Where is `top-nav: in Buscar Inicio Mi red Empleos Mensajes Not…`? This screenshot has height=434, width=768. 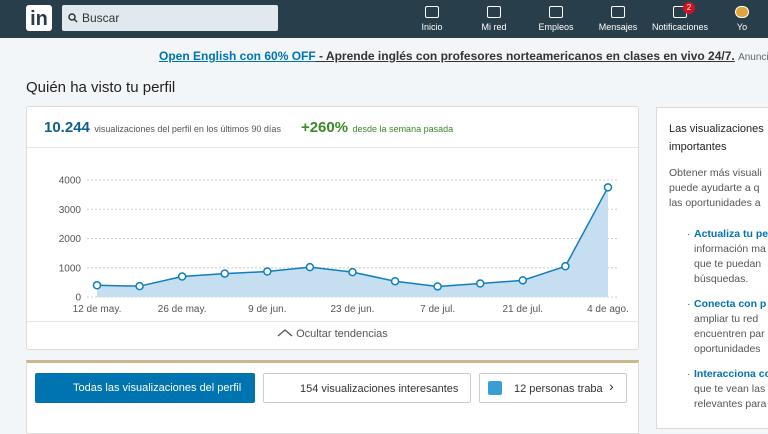
top-nav: in Buscar Inicio Mi red Empleos Mensajes Not… is located at coordinates (384, 19).